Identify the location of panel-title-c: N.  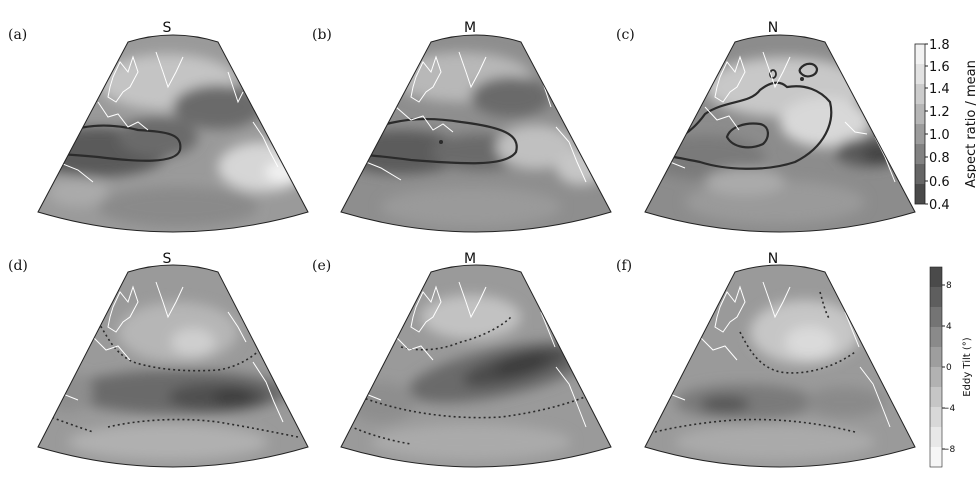
(773, 28).